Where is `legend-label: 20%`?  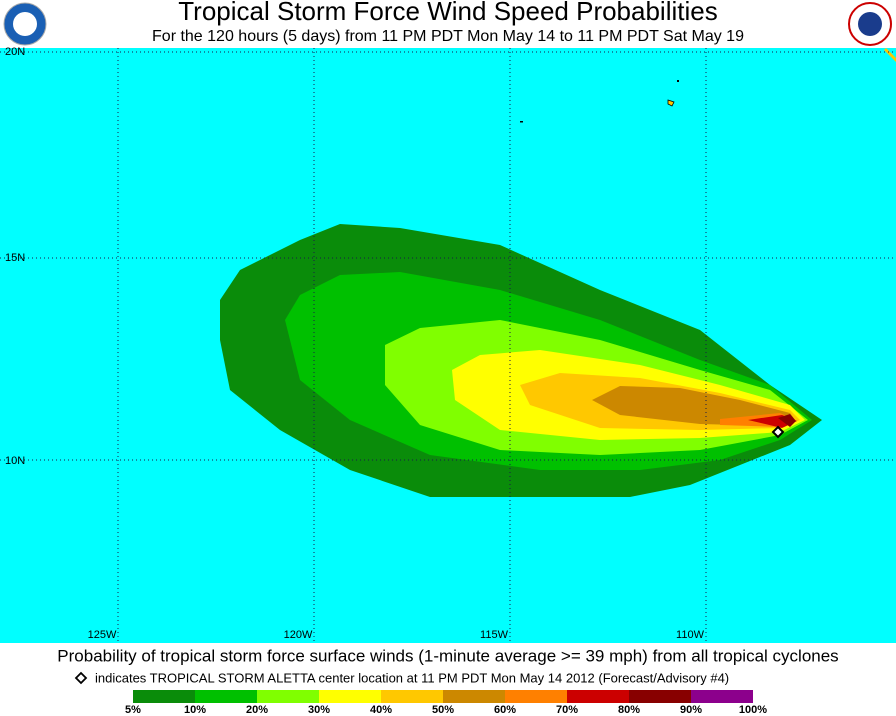
legend-label: 20% is located at coordinates (257, 710).